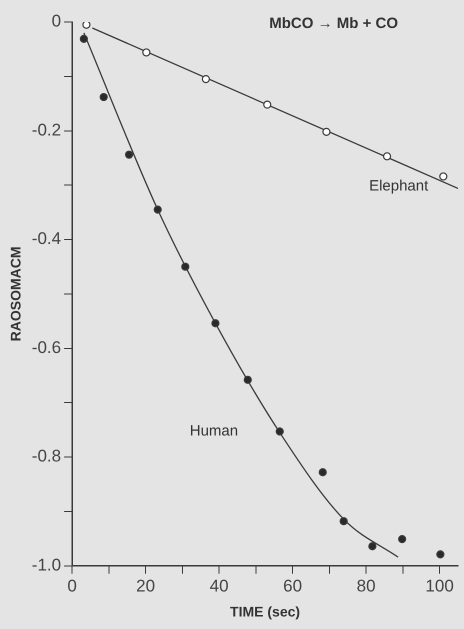  I want to click on chart-title: MbCO → Mb + CO, so click(333, 23).